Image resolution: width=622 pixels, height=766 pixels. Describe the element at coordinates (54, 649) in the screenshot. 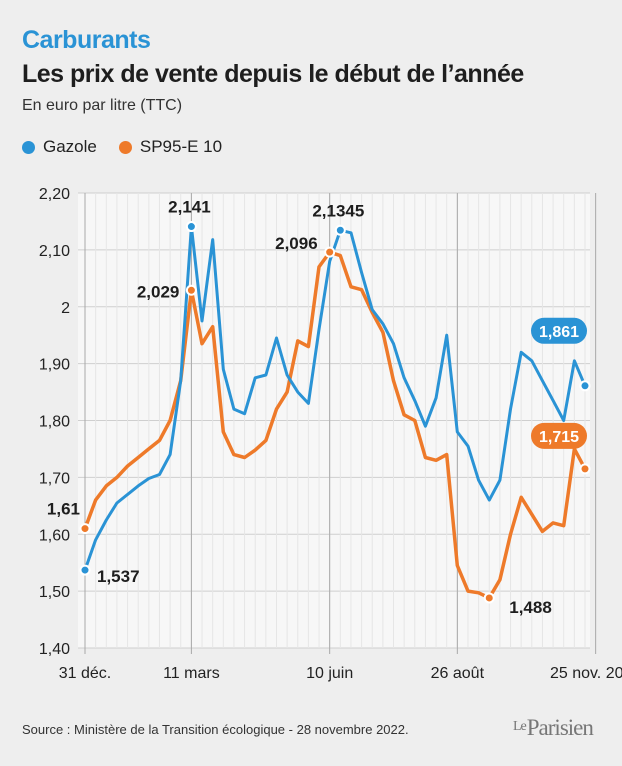

I see `y-tick-label-8: 1,40` at that location.